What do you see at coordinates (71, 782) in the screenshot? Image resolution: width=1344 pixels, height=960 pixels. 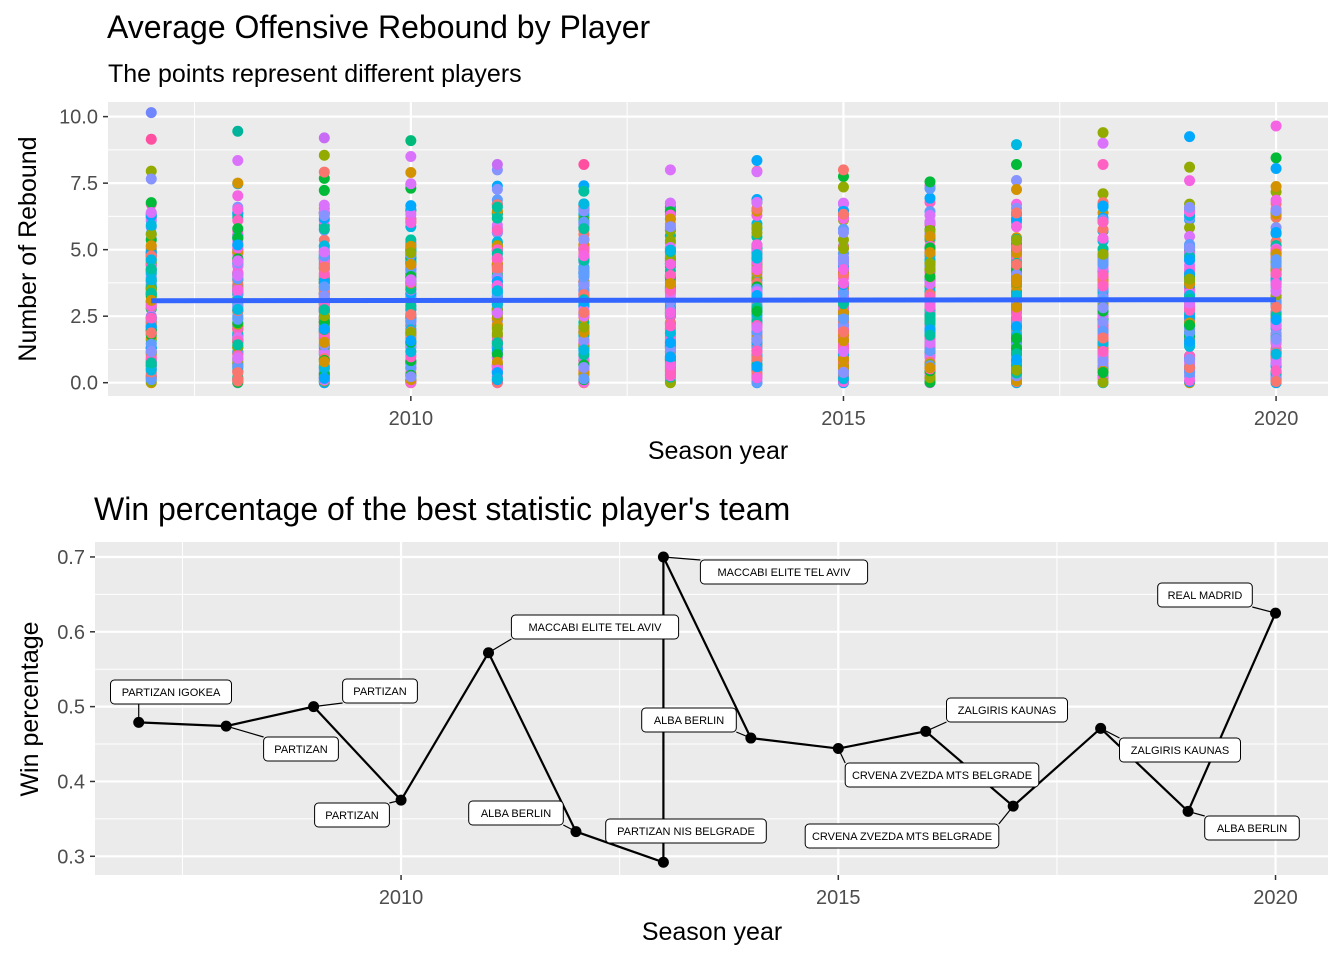 I see `y-tick-label: 0.4` at bounding box center [71, 782].